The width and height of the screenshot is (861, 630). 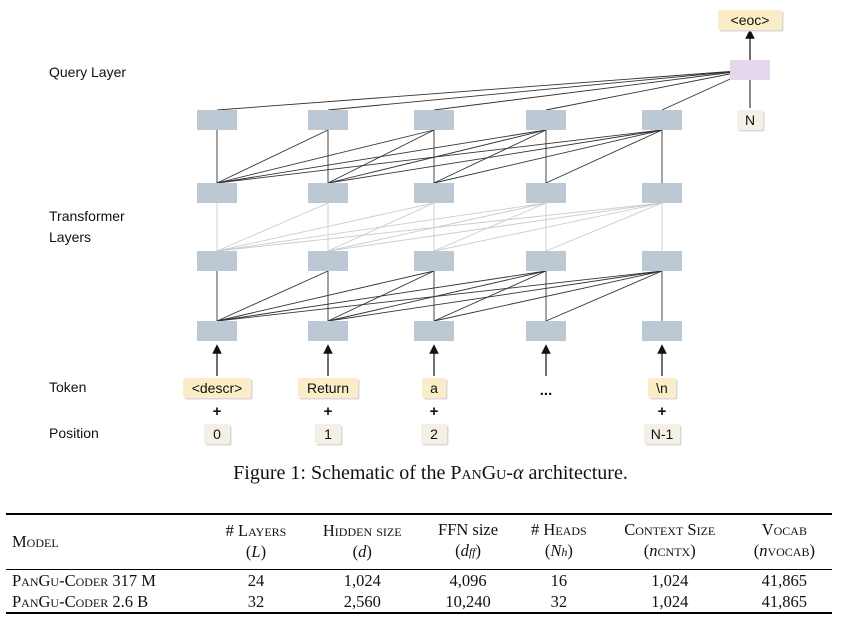 I want to click on svg-text: 0, so click(x=217, y=434).